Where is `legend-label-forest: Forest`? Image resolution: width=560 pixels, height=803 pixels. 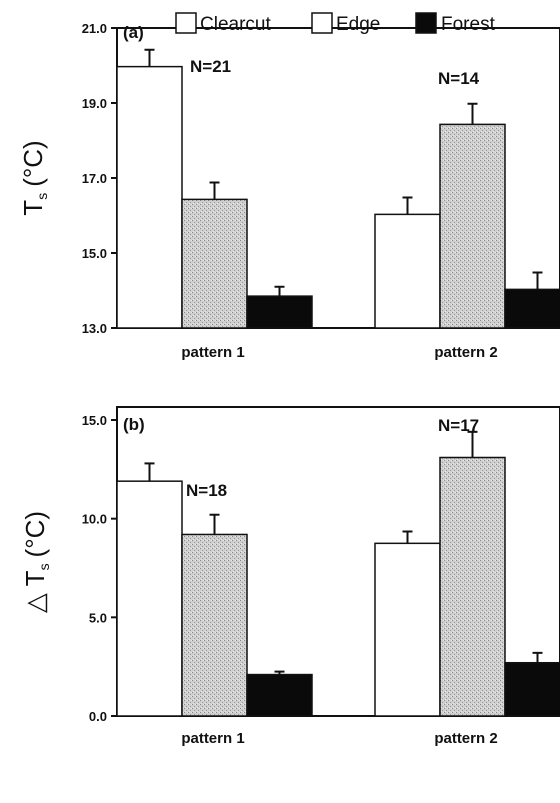 legend-label-forest: Forest is located at coordinates (468, 24).